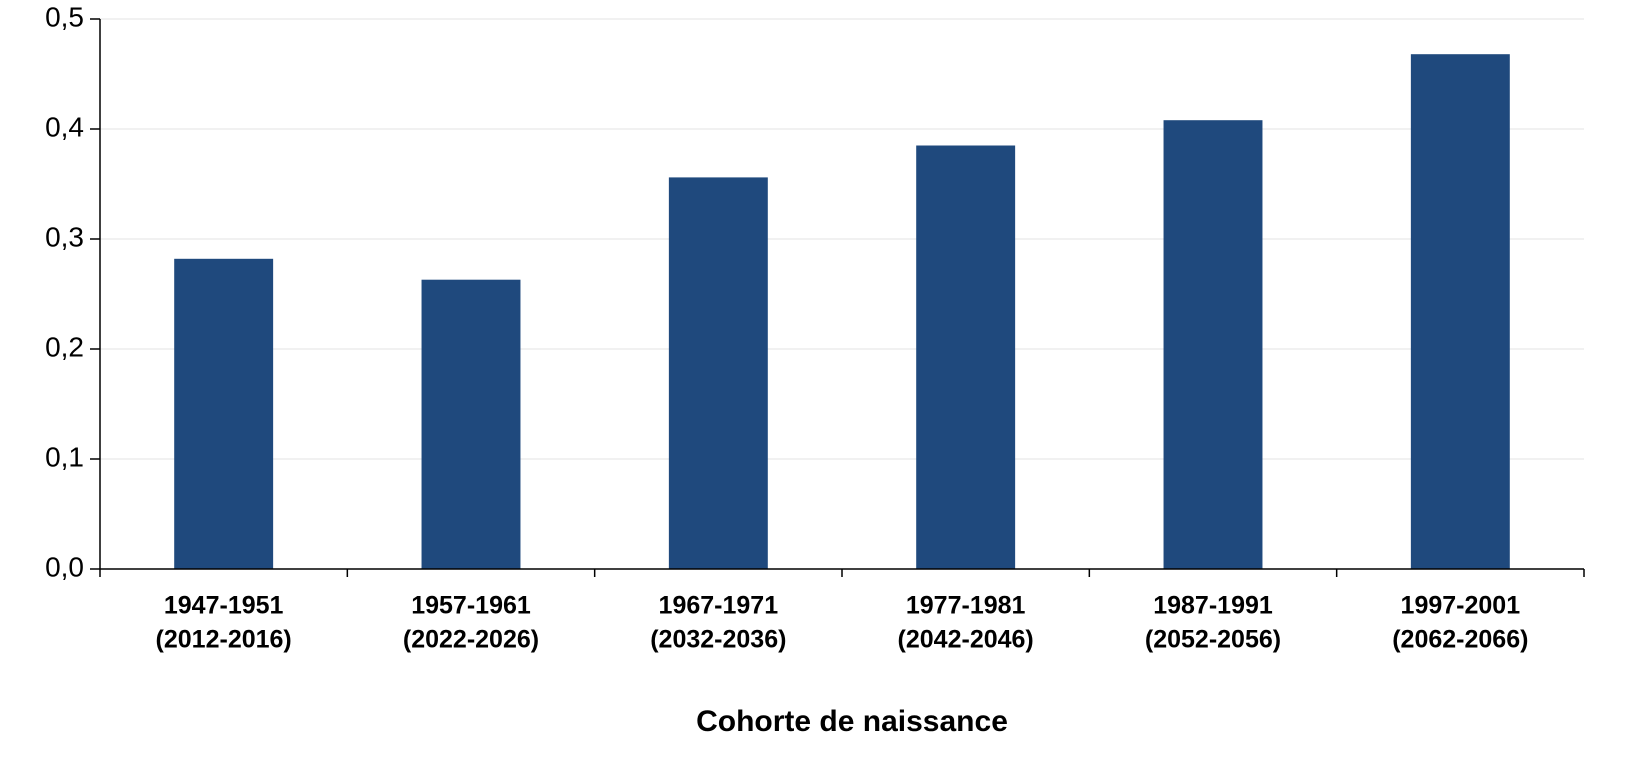 The image size is (1644, 776). What do you see at coordinates (1460, 640) in the screenshot?
I see `x-tick-label: (2062-2066)` at bounding box center [1460, 640].